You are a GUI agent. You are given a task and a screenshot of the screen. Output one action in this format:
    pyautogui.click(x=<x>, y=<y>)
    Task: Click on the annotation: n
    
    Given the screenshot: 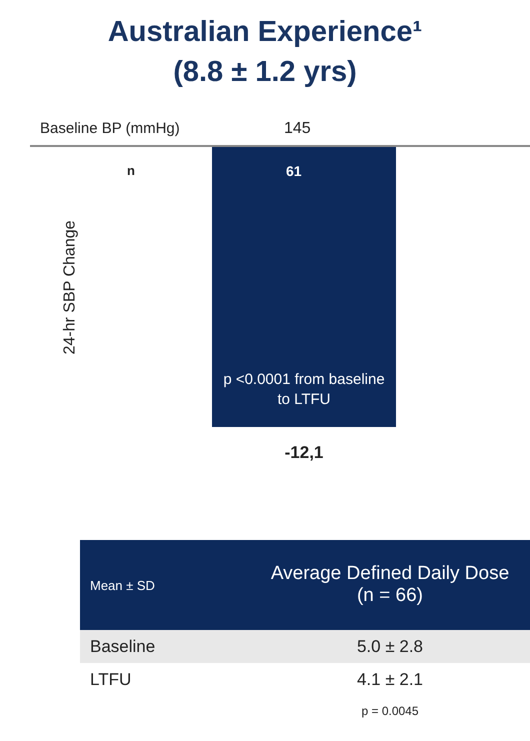 What is the action you would take?
    pyautogui.click(x=131, y=170)
    